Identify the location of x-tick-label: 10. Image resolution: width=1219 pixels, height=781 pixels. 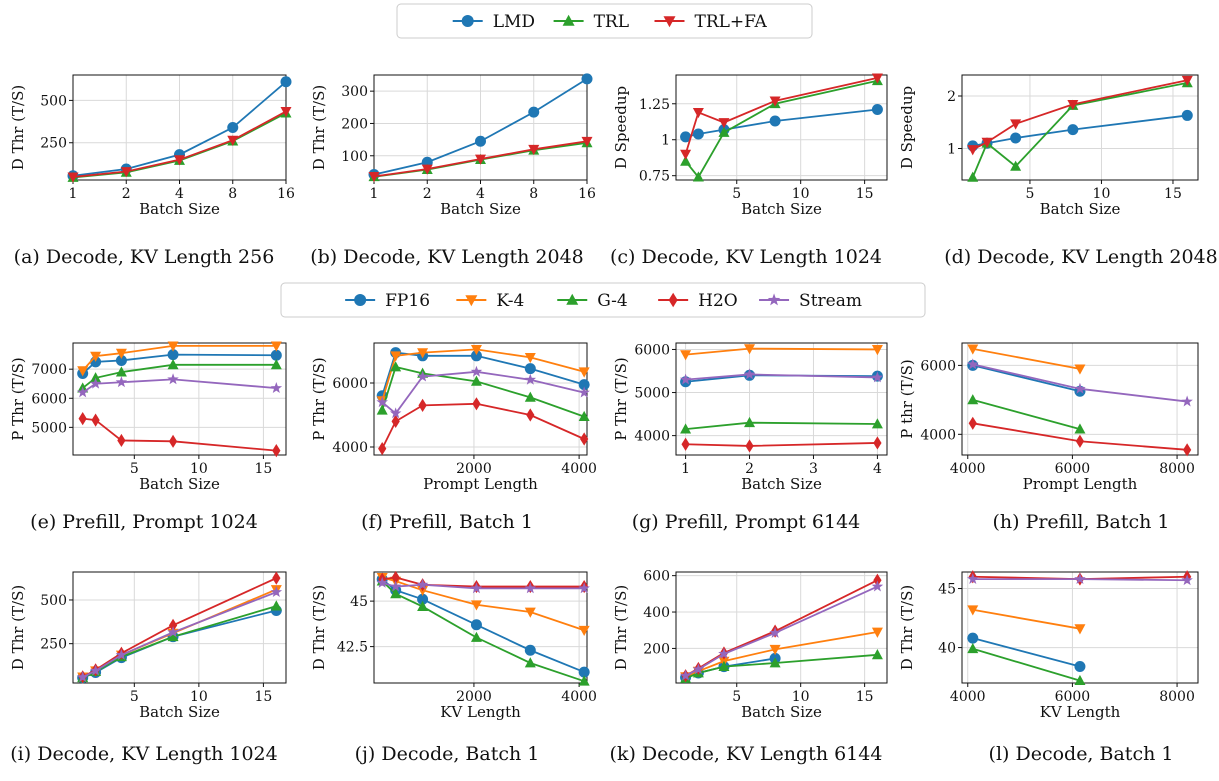
(801, 194).